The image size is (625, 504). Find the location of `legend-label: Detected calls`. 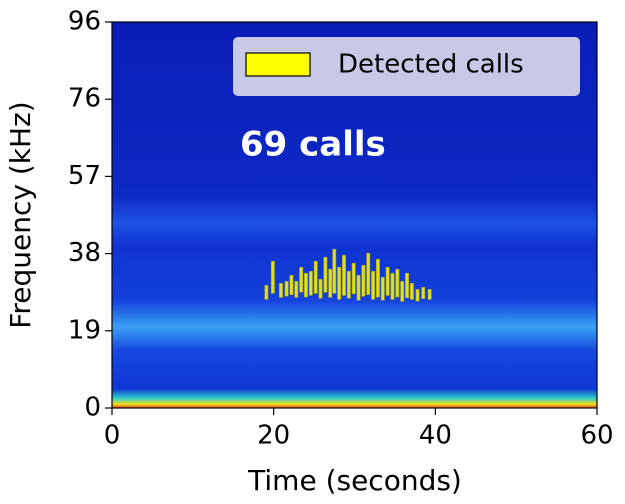

legend-label: Detected calls is located at coordinates (431, 65).